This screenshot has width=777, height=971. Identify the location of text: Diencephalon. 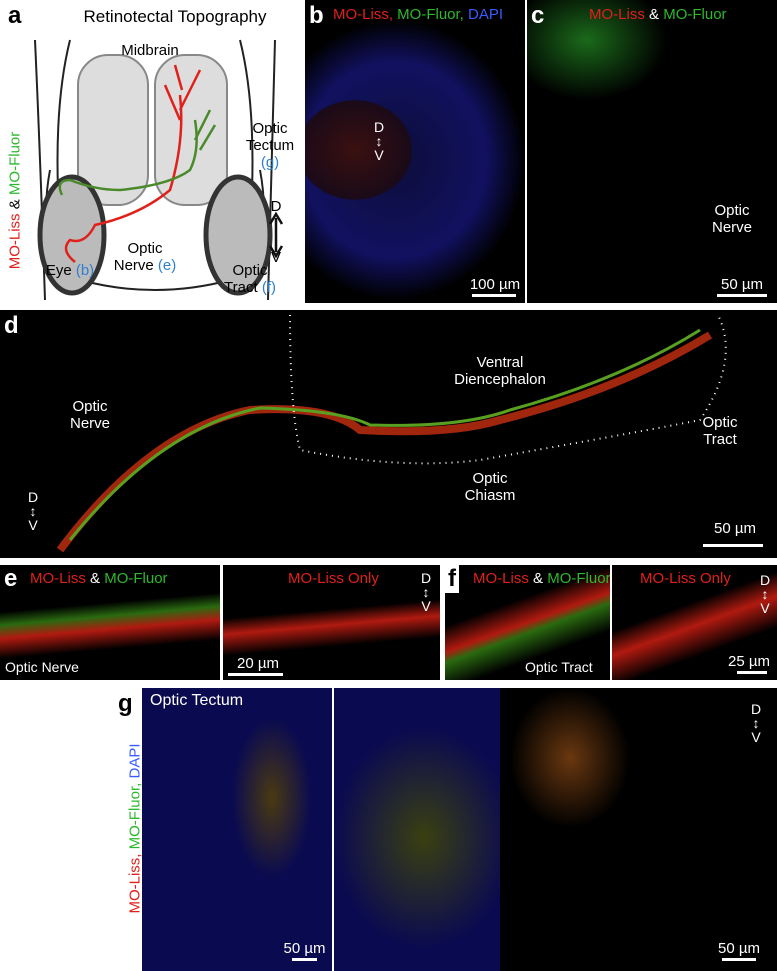
(500, 379).